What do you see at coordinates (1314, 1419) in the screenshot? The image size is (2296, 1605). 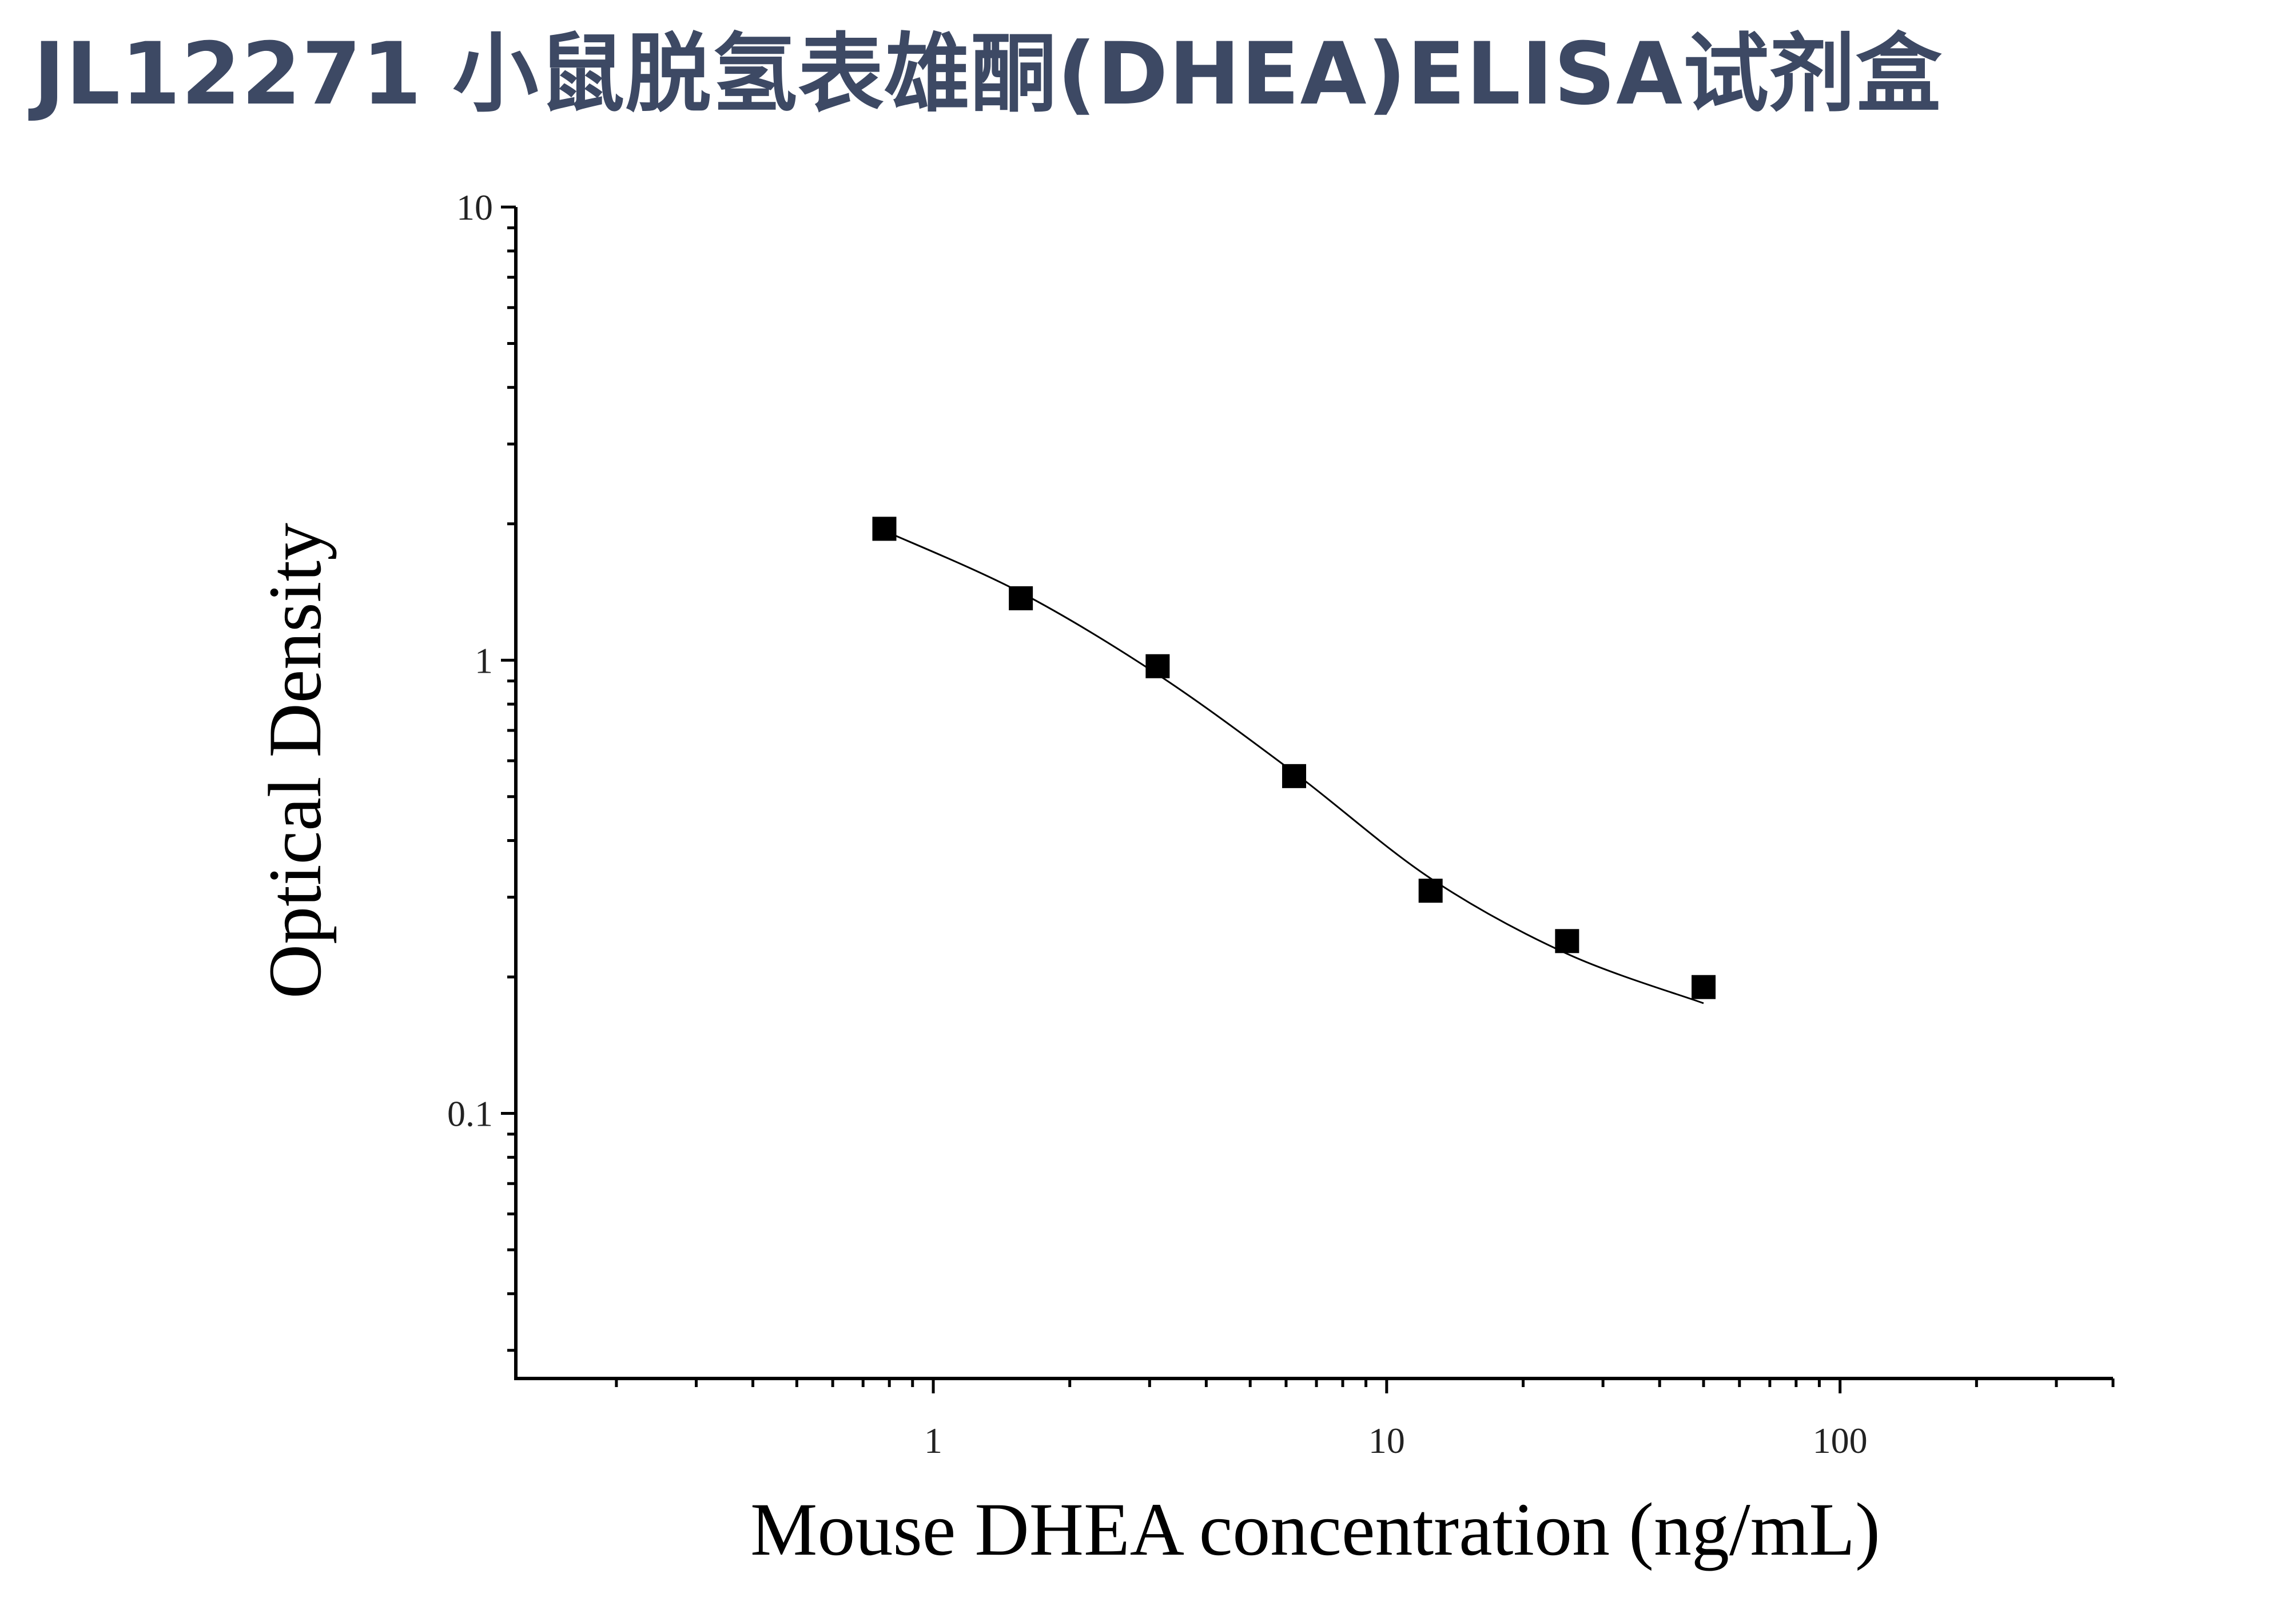 I see `x-axis: 1 10 100` at bounding box center [1314, 1419].